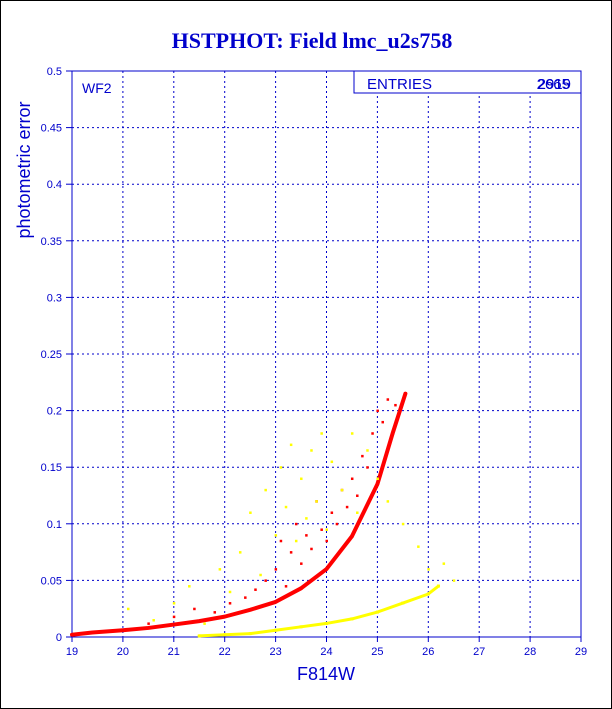 The height and width of the screenshot is (709, 612). I want to click on stats-entries-value-a: 2919, so click(554, 84).